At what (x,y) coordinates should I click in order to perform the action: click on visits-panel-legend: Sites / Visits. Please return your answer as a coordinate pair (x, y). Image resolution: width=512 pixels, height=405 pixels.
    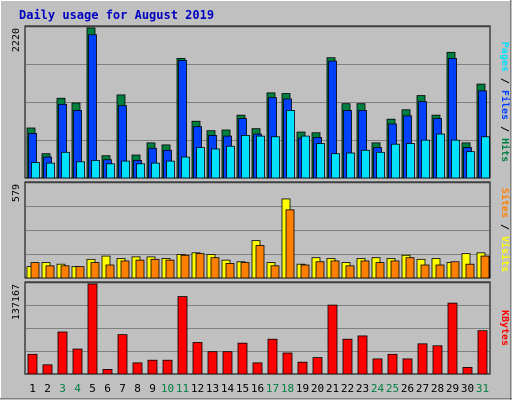
    Looking at the image, I should click on (505, 230).